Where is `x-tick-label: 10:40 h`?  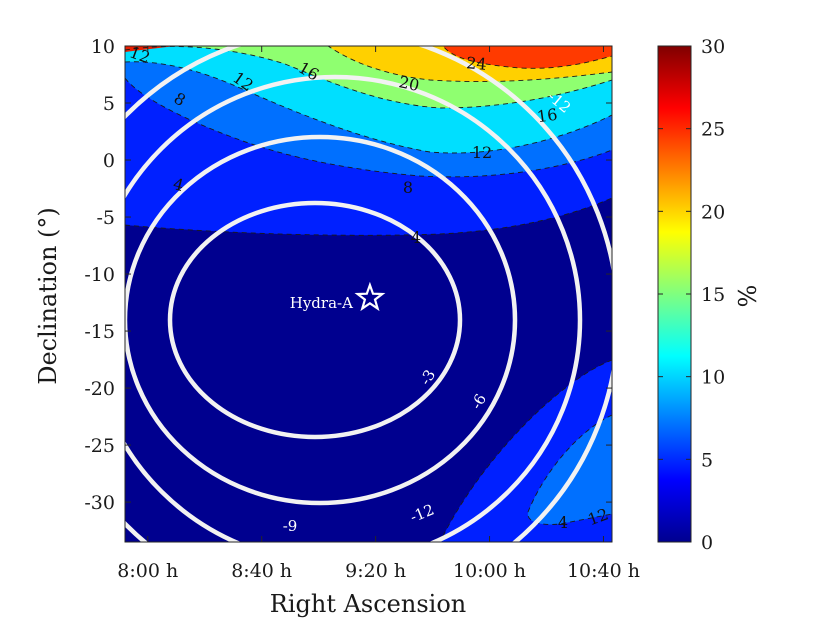
x-tick-label: 10:40 h is located at coordinates (603, 571).